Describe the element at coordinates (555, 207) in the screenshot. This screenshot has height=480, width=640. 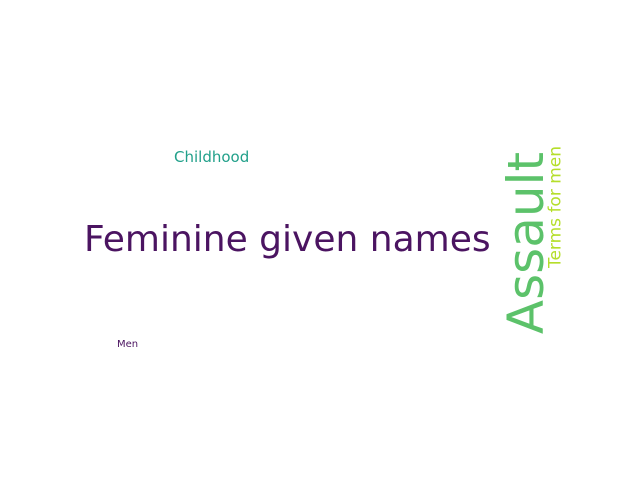
I see `word-terms-for-men: Terms for men` at that location.